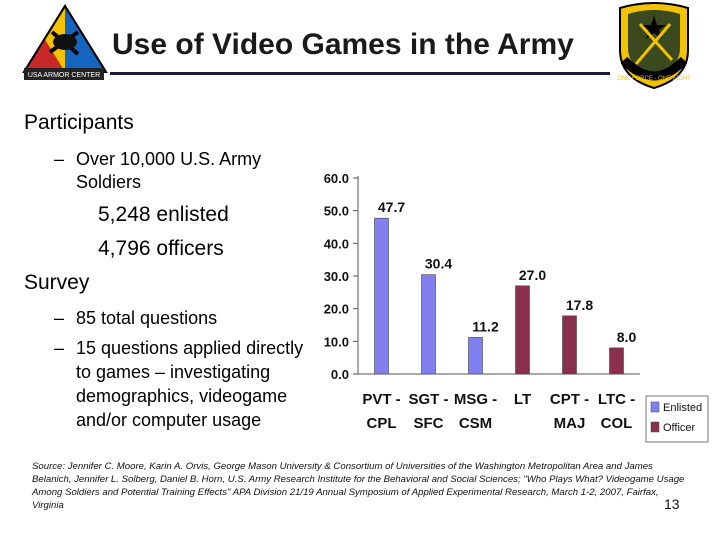  I want to click on x-tick-label: SFC, so click(429, 423).